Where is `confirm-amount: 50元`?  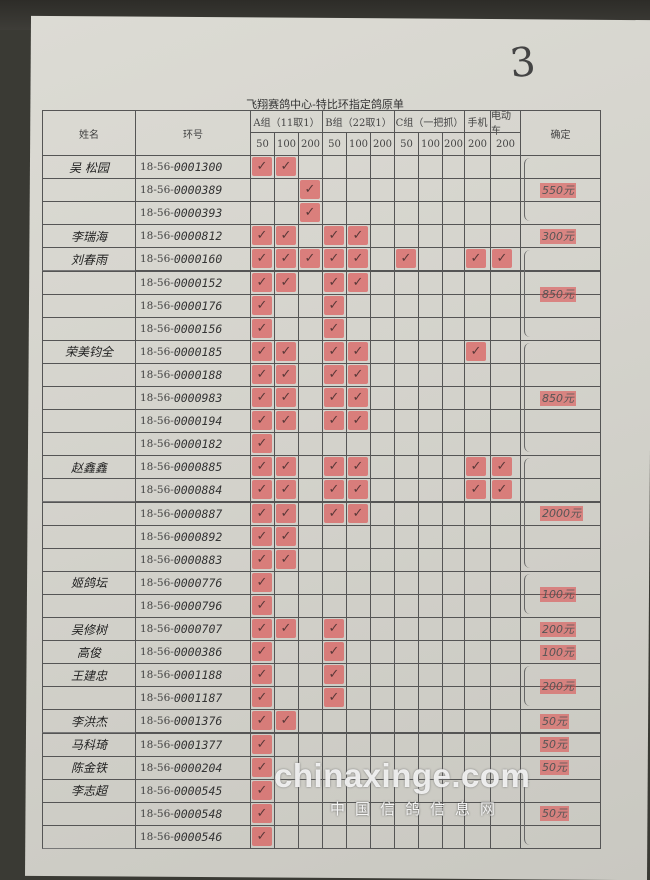
confirm-amount: 50元 is located at coordinates (554, 767).